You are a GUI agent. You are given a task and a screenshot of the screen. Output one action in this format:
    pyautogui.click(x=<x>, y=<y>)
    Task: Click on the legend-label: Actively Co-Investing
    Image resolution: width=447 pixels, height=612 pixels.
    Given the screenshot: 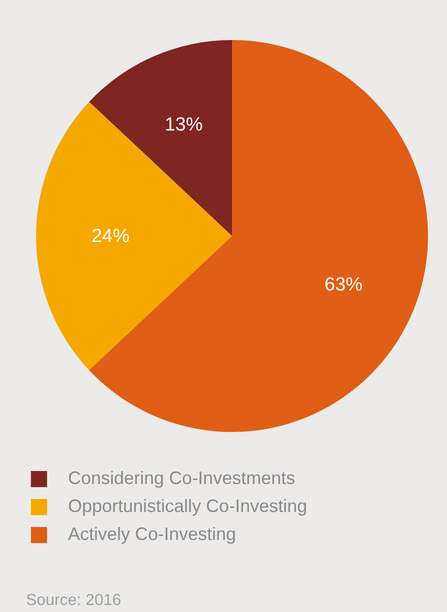 What is the action you would take?
    pyautogui.click(x=152, y=534)
    